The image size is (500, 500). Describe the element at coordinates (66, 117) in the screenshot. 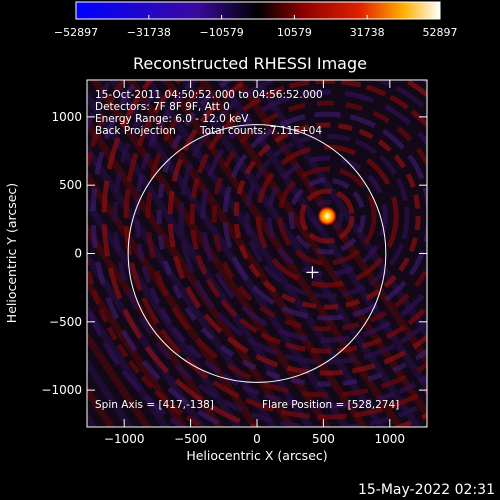

I see `y-tick-label: 1000` at that location.